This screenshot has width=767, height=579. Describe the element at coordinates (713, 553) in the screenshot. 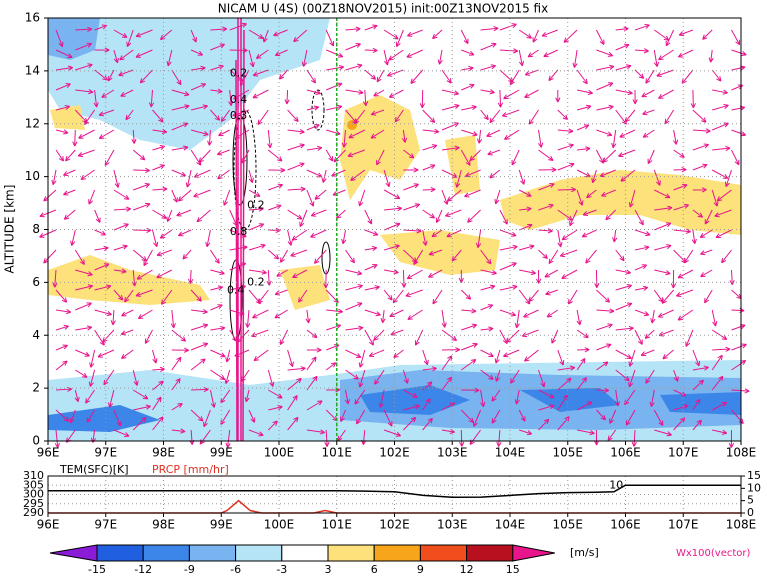

I see `vector-label: Wx100(vector)` at that location.